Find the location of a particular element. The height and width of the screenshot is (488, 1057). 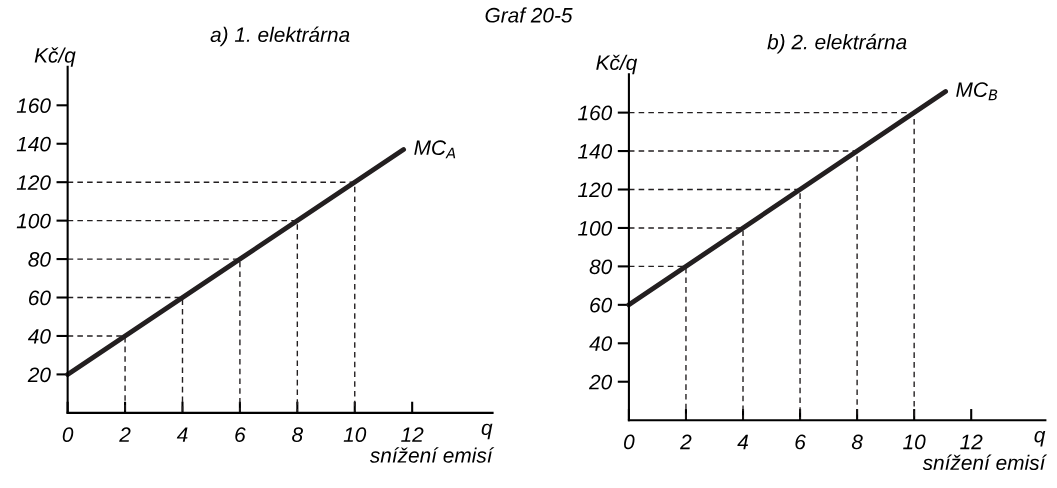

series-label: MC$_{A}$ is located at coordinates (435, 149).